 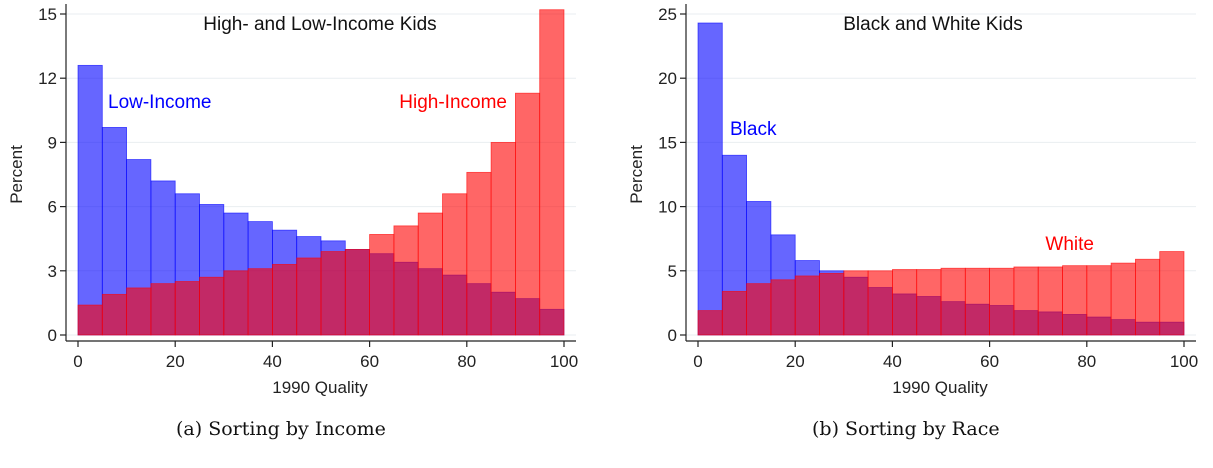 What do you see at coordinates (906, 429) in the screenshot?
I see `caption-b: (b) Sorting by Race` at bounding box center [906, 429].